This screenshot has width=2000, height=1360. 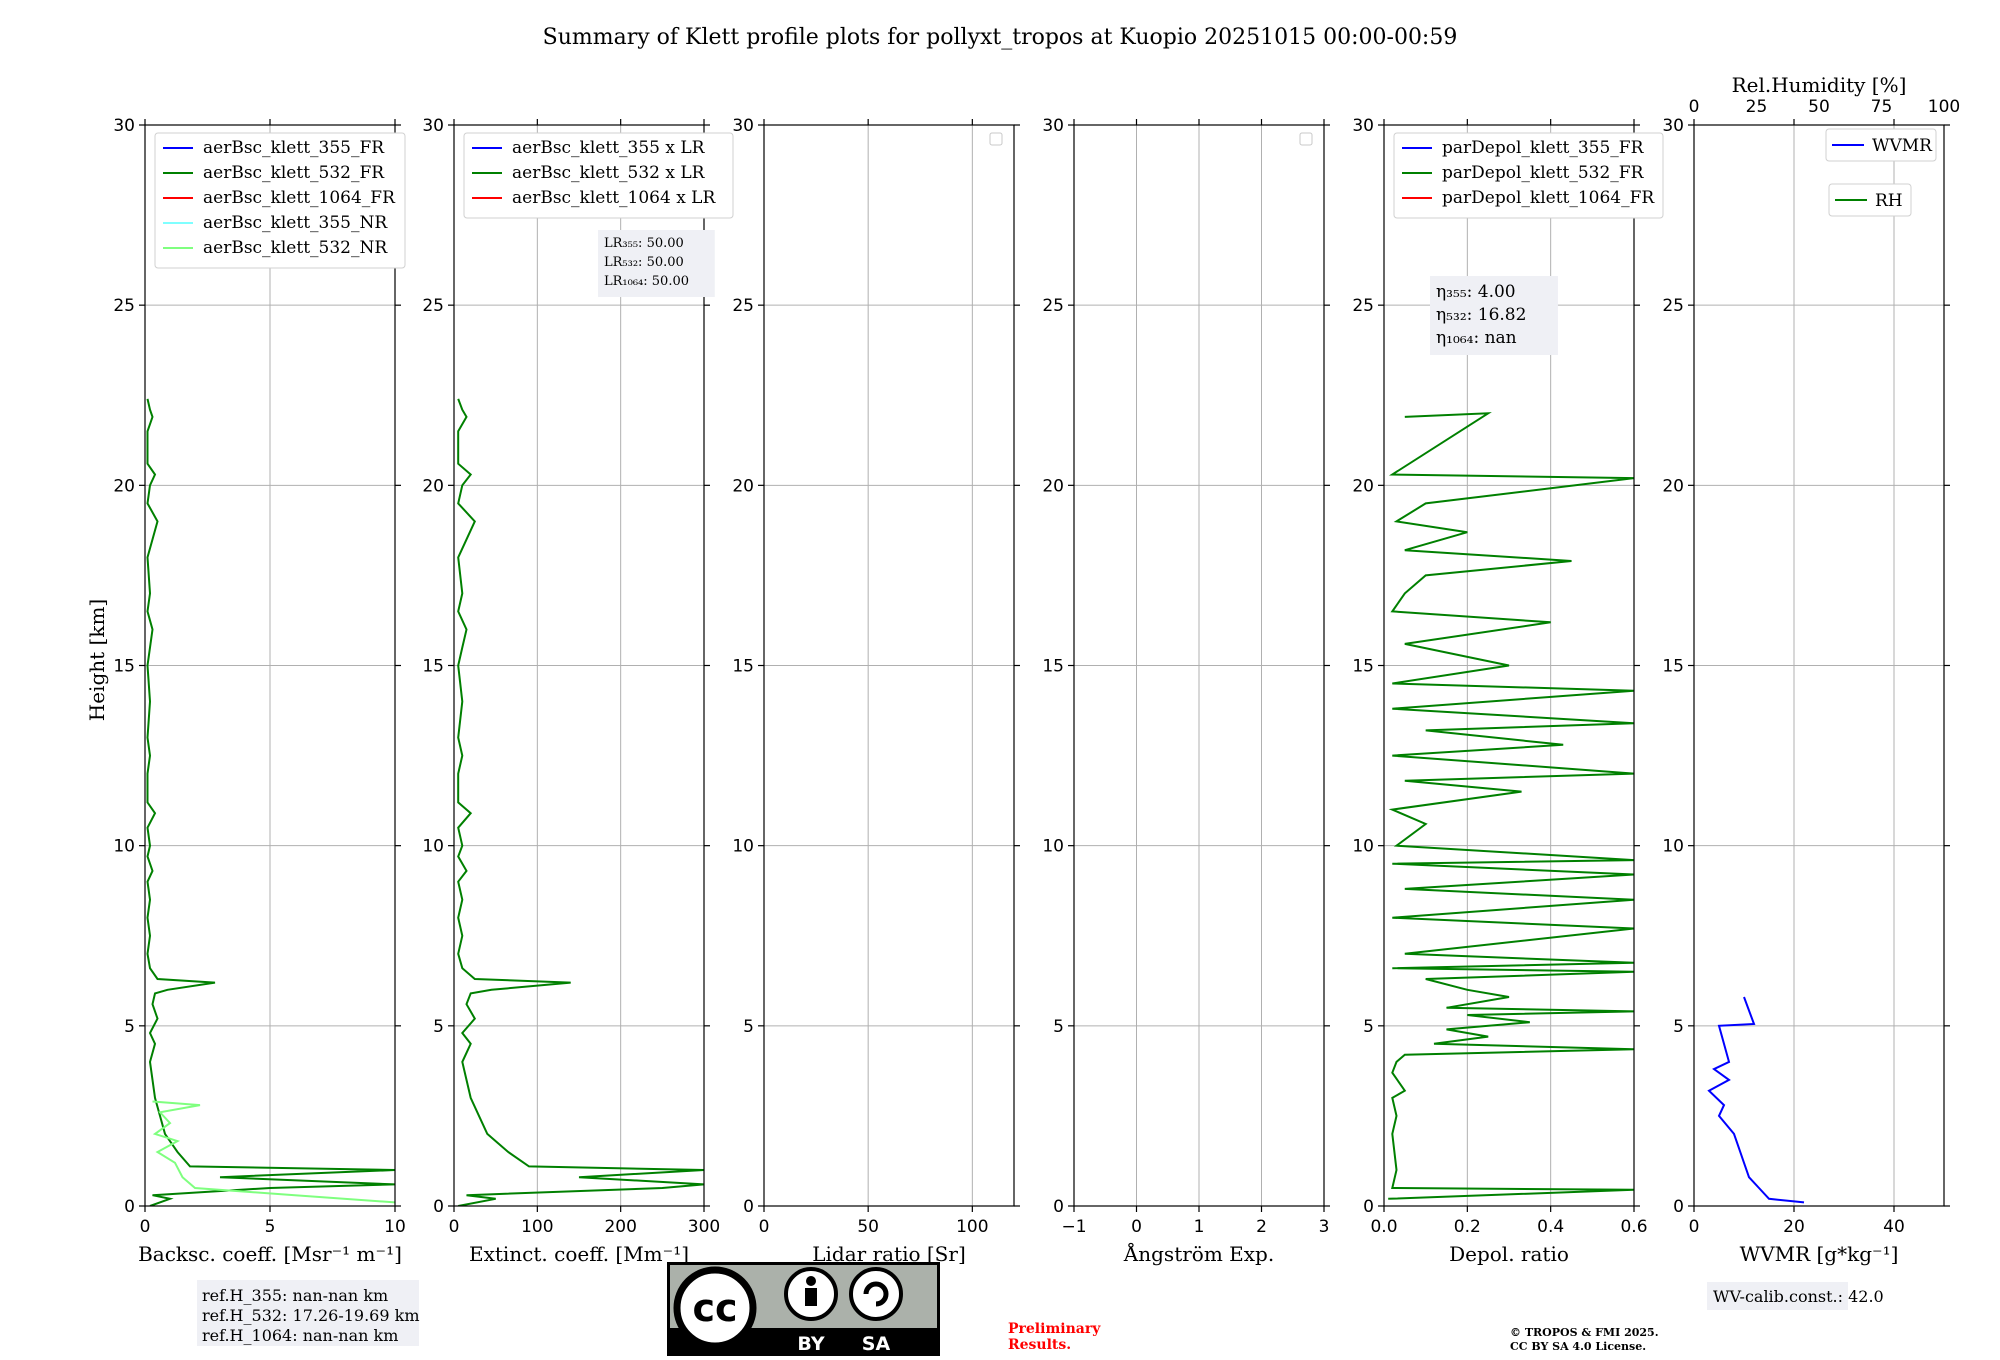 What do you see at coordinates (311, 1315) in the screenshot?
I see `ref-height-532: ref.H_532: 17.26-19.69 km` at bounding box center [311, 1315].